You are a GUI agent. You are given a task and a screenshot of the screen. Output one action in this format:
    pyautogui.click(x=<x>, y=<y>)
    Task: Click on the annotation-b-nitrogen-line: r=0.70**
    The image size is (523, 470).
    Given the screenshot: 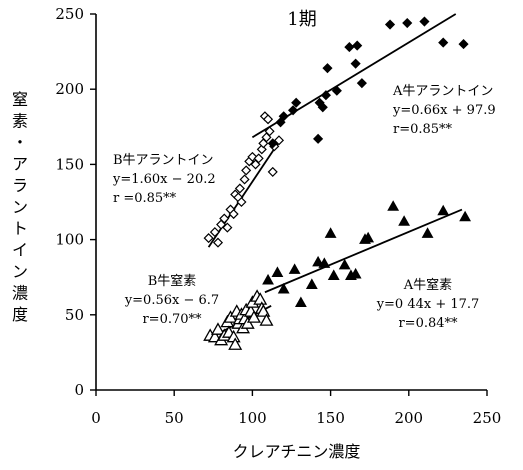 What is the action you would take?
    pyautogui.click(x=172, y=319)
    